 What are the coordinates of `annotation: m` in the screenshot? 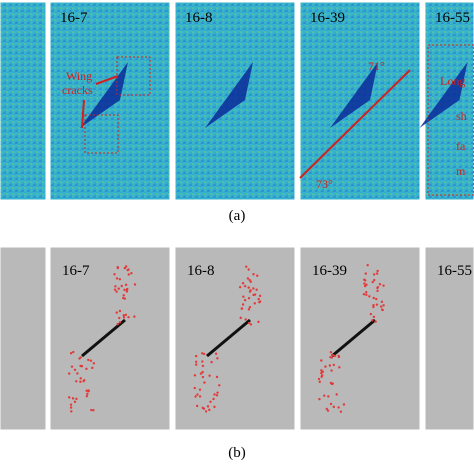 It's located at (461, 171).